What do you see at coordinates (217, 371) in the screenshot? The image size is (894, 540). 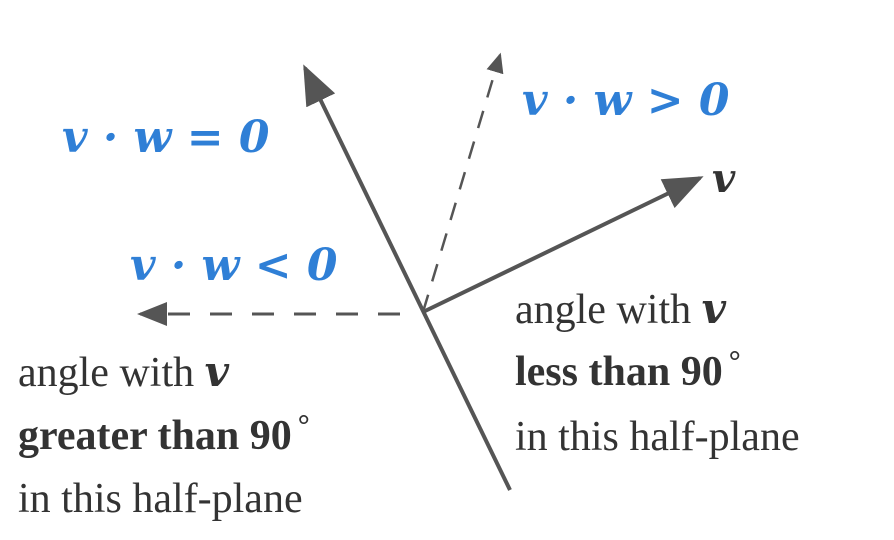 I see `left-caption-var: v` at bounding box center [217, 371].